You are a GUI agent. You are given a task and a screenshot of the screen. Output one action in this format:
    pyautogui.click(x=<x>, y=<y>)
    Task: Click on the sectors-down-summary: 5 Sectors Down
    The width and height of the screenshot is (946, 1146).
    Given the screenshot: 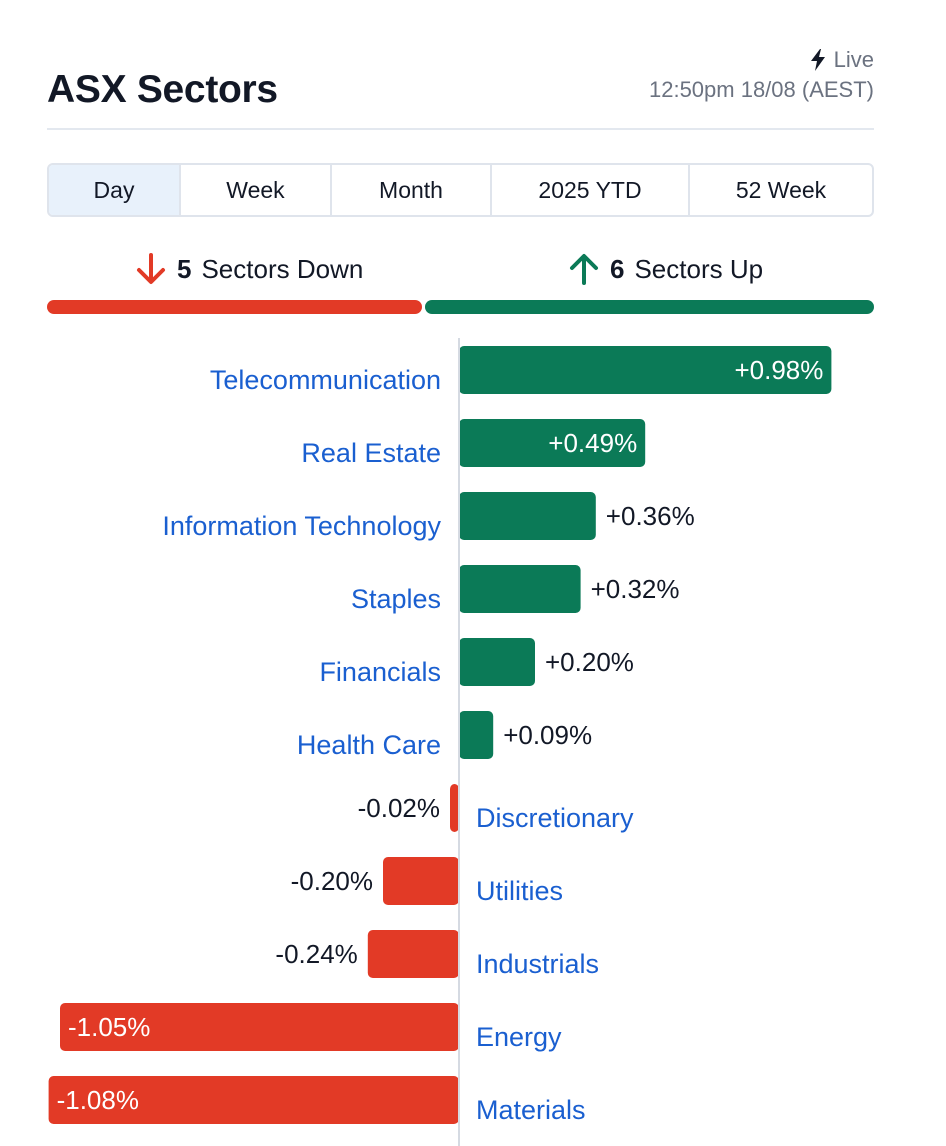 What is the action you would take?
    pyautogui.click(x=249, y=269)
    